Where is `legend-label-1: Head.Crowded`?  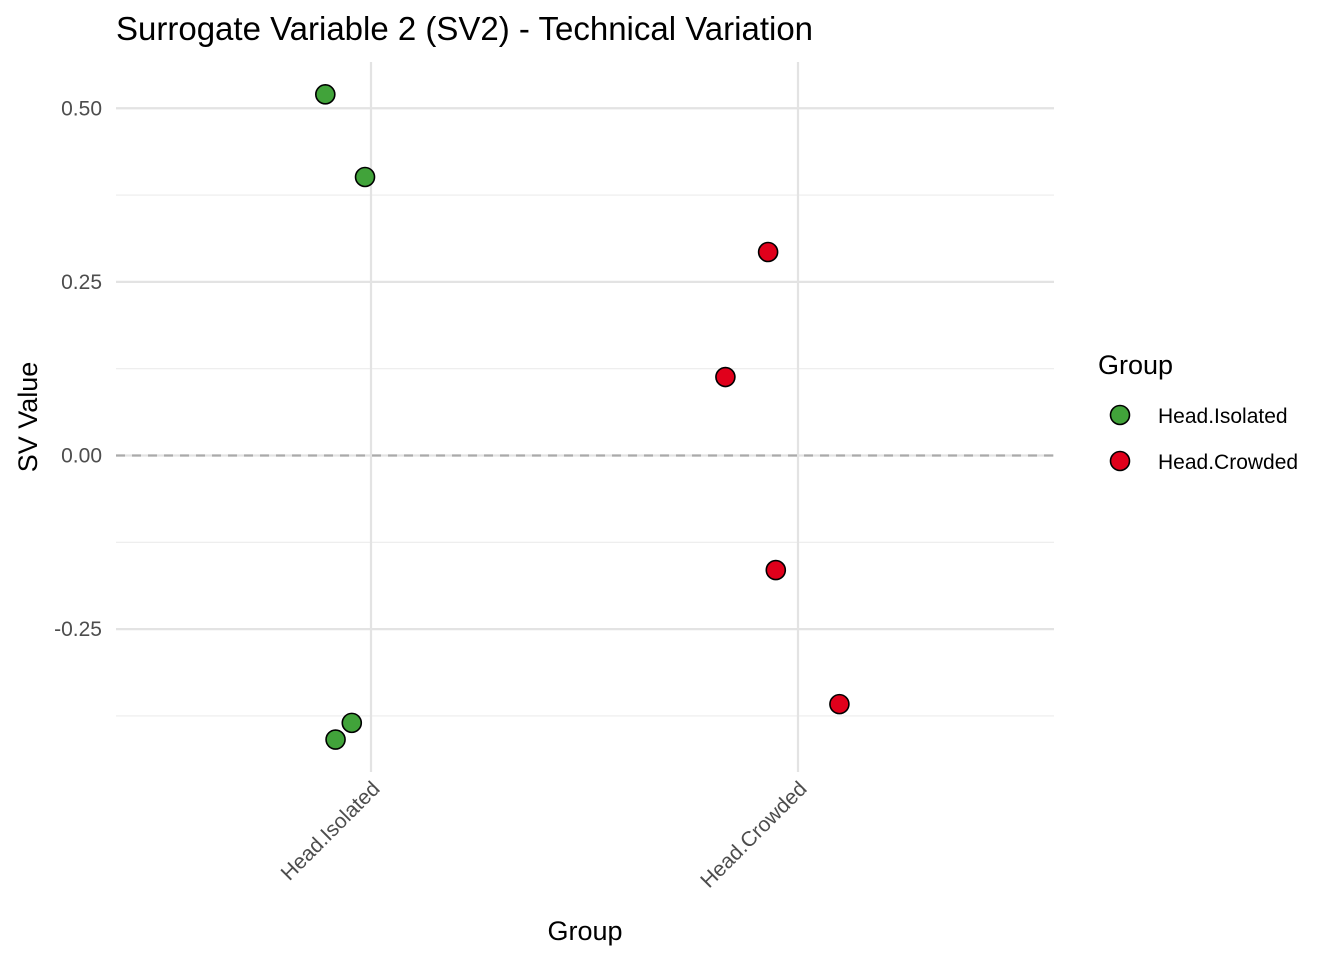
legend-label-1: Head.Crowded is located at coordinates (1228, 462).